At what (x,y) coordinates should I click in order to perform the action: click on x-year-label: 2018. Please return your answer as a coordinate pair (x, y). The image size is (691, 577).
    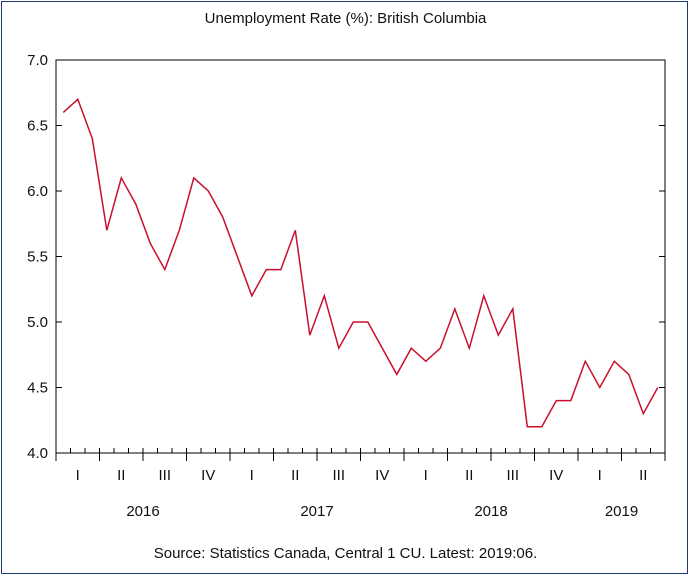
    Looking at the image, I should click on (490, 511).